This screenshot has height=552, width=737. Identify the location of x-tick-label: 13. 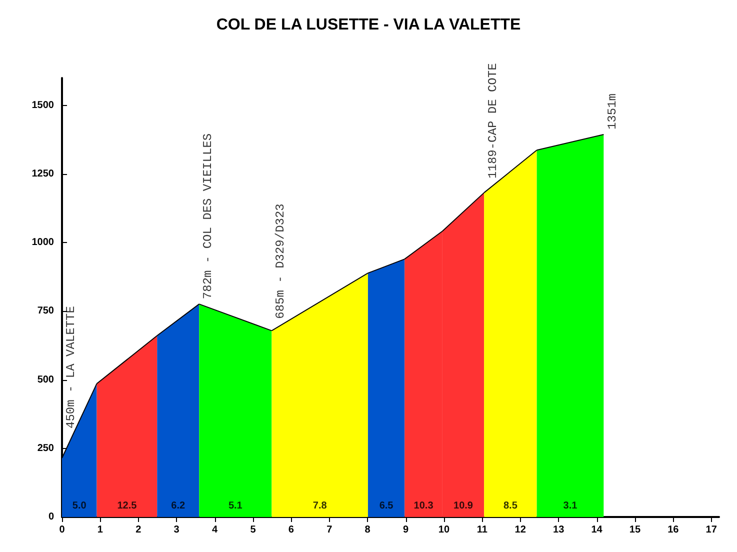
(559, 530).